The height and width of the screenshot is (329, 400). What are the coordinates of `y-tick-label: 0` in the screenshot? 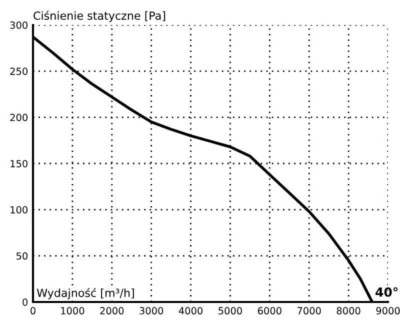 It's located at (25, 302).